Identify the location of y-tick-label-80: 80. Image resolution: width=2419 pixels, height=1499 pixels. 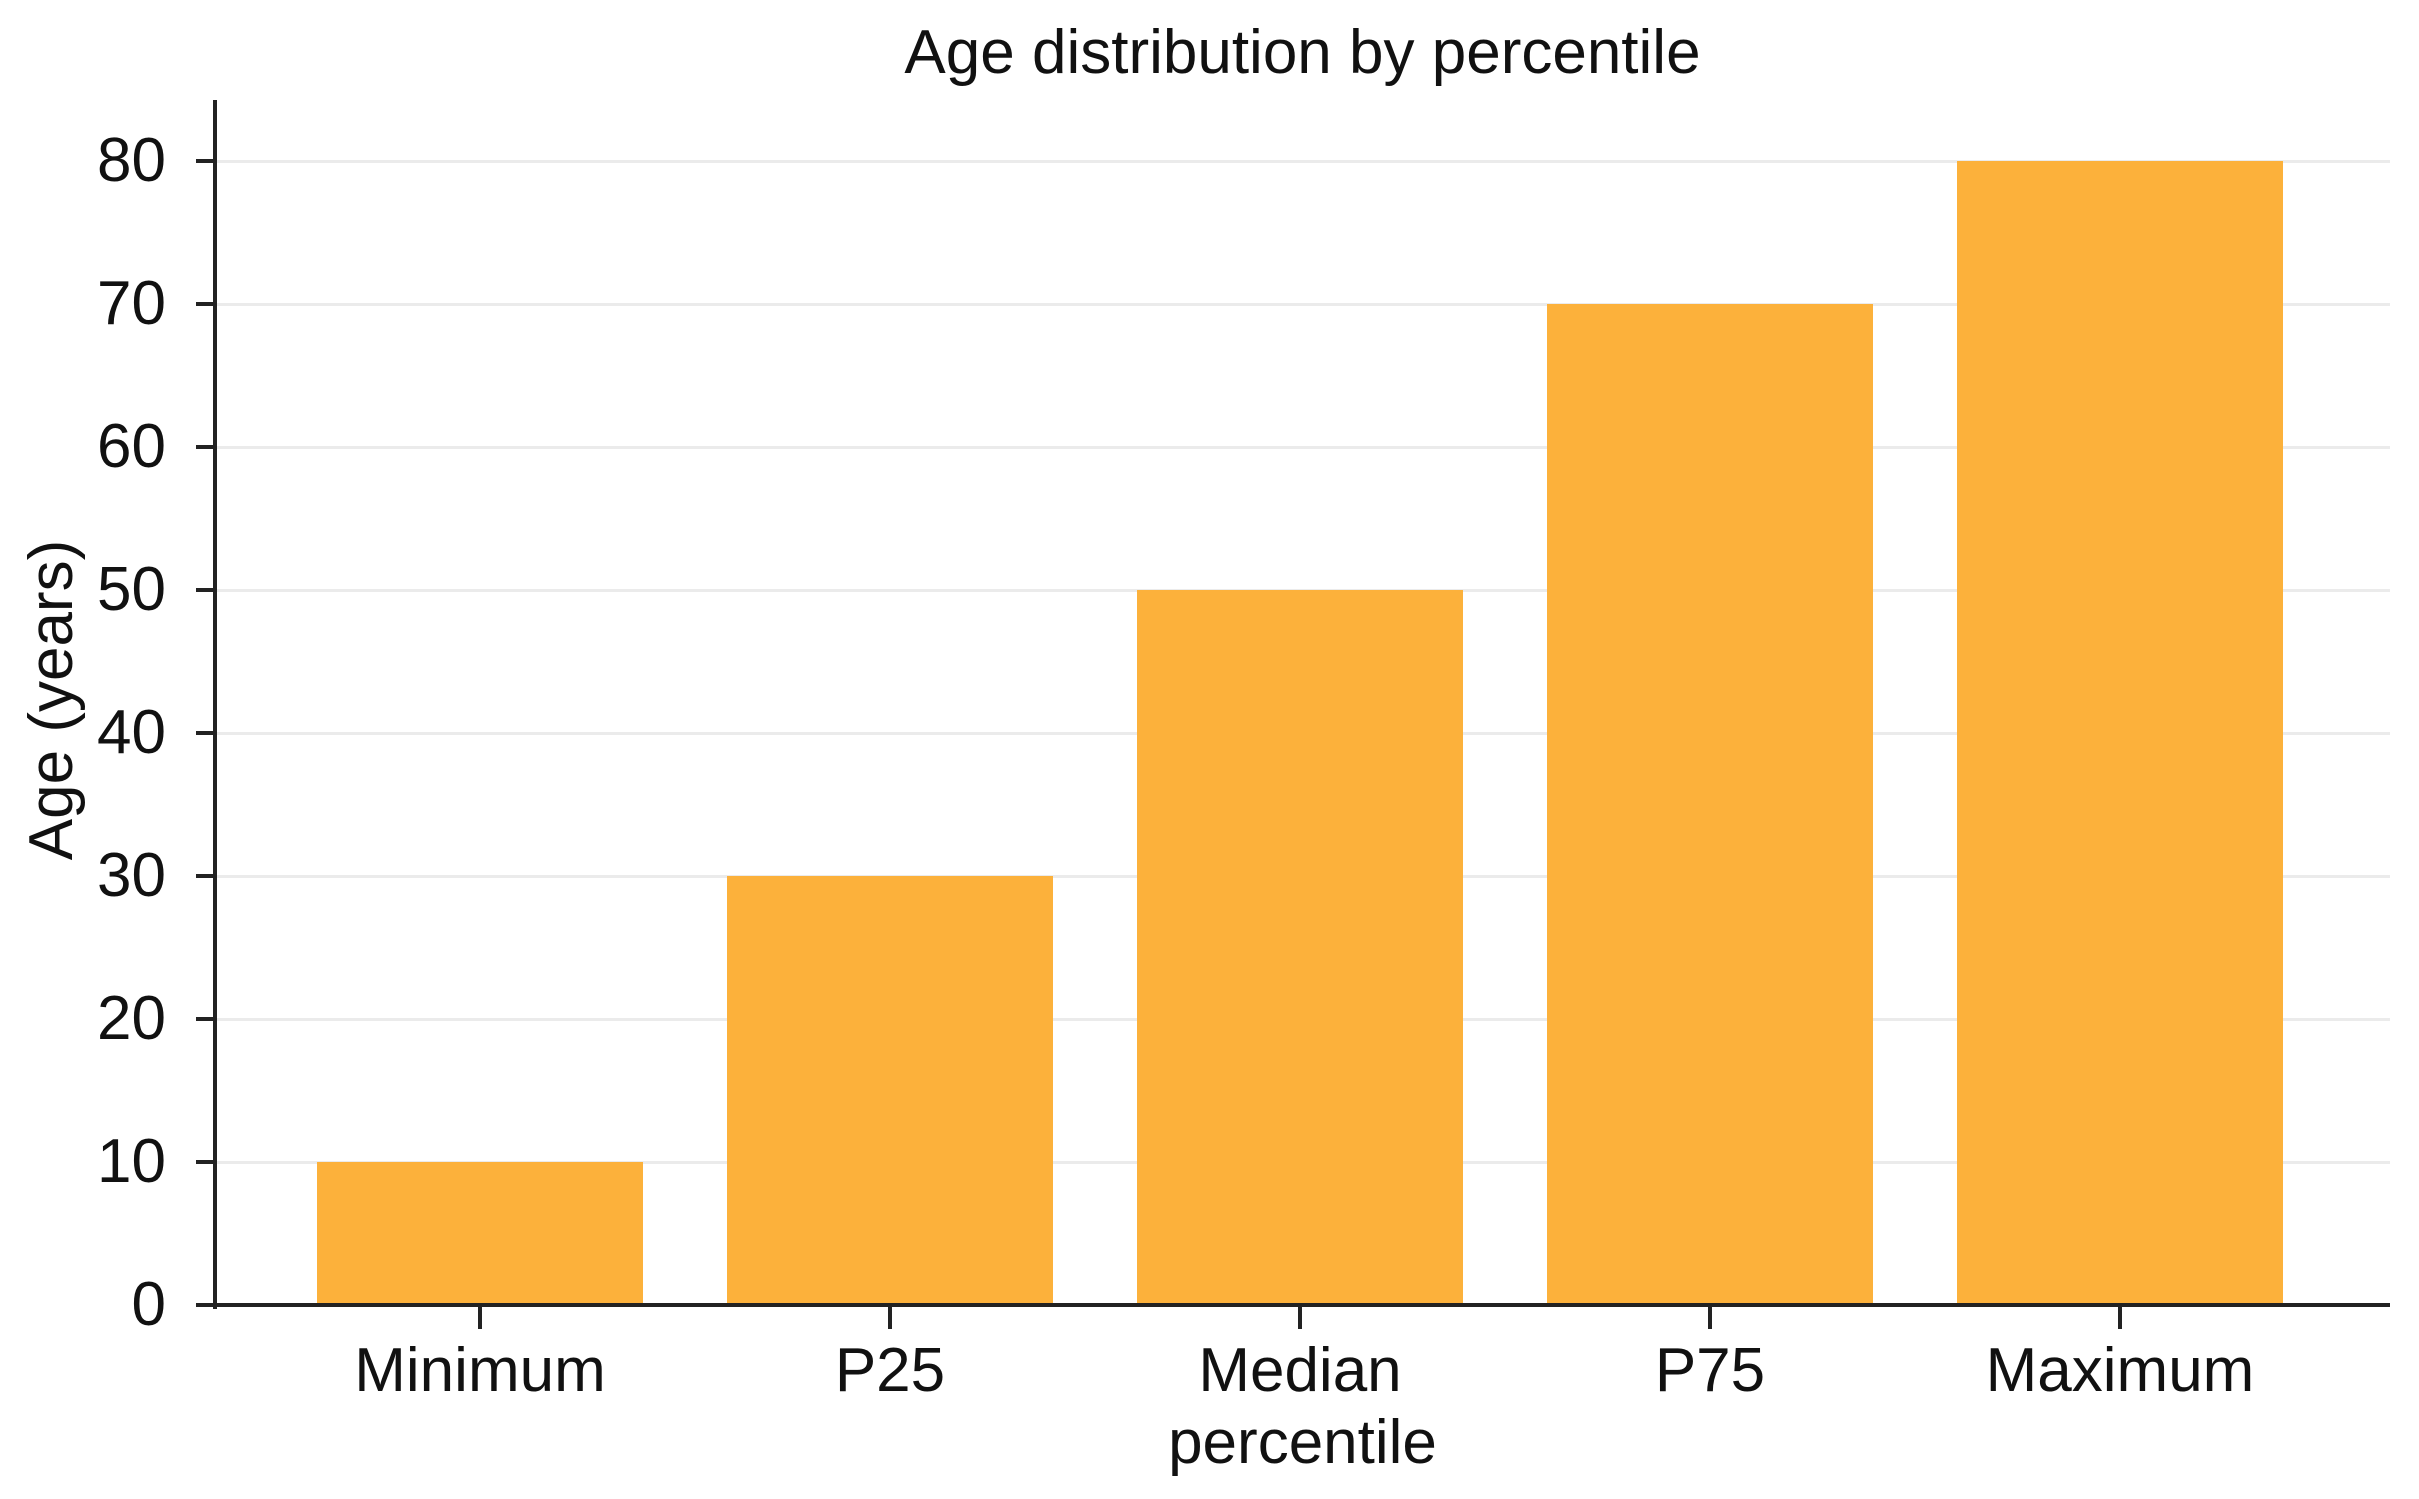
(131, 160).